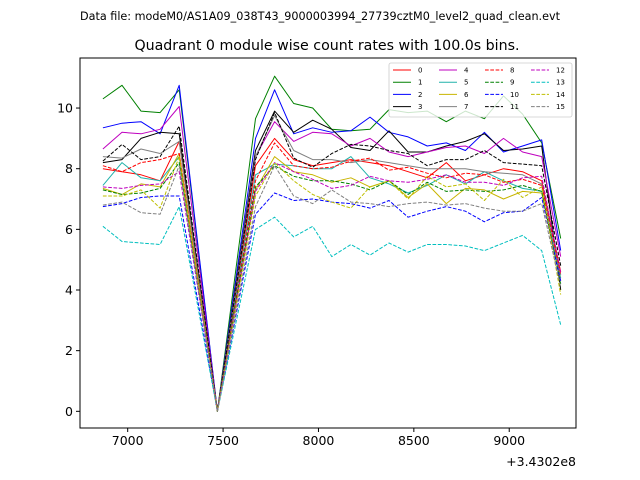 This screenshot has height=480, width=640. Describe the element at coordinates (480, 90) in the screenshot. I see `legend-box` at that location.